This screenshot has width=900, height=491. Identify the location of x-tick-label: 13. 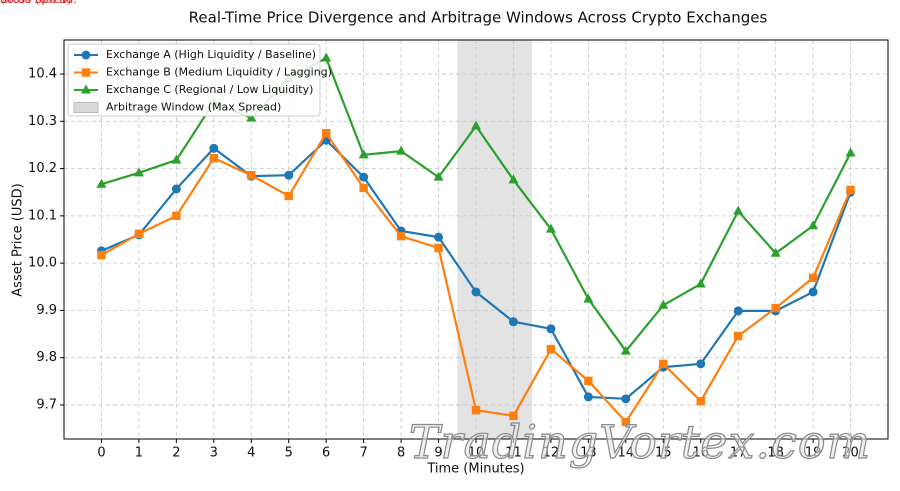
(588, 453).